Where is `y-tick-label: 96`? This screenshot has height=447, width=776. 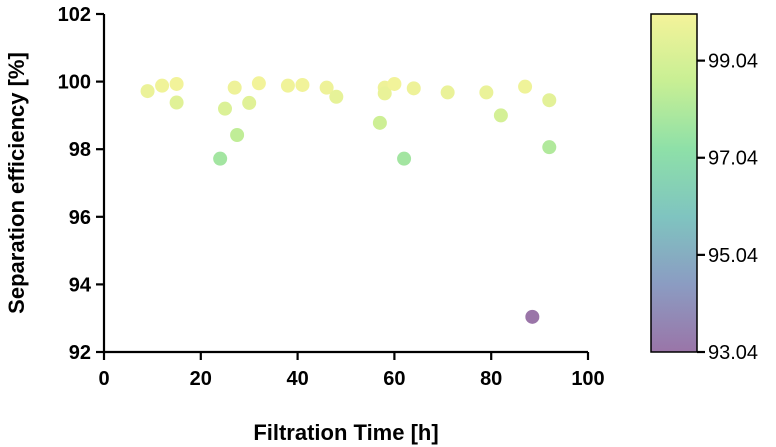
y-tick-label: 96 is located at coordinates (80, 218).